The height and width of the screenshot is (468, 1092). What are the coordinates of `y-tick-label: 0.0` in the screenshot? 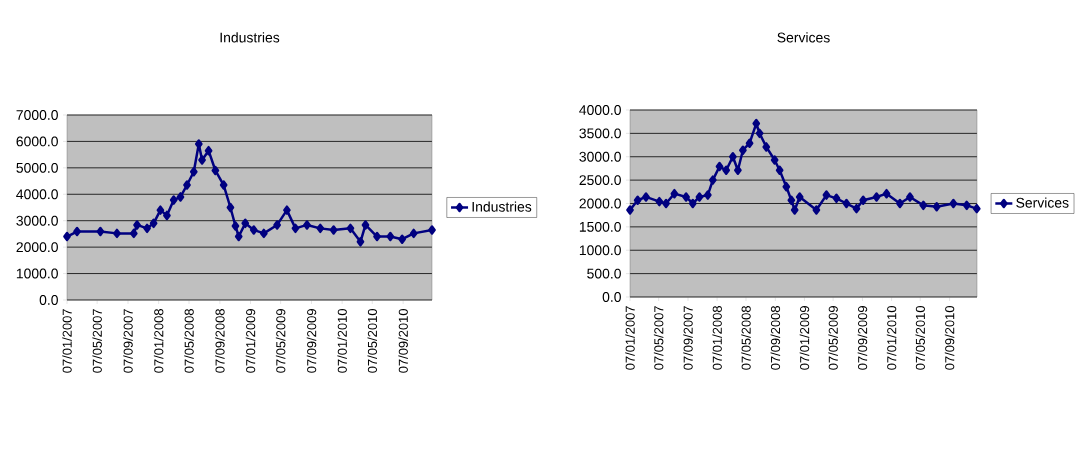 It's located at (611, 297).